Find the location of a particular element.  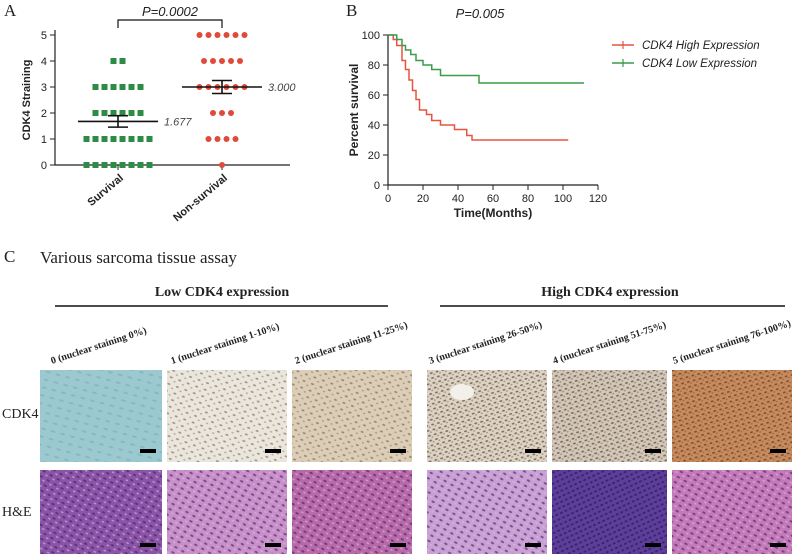

y-axis-label: Percent survival is located at coordinates (354, 110).